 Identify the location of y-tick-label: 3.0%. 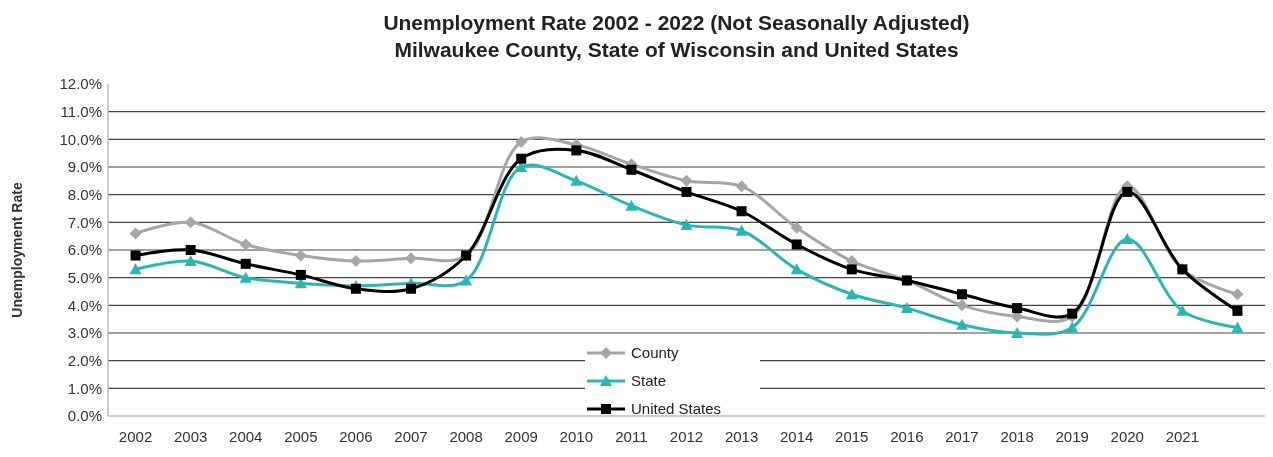
(84, 333).